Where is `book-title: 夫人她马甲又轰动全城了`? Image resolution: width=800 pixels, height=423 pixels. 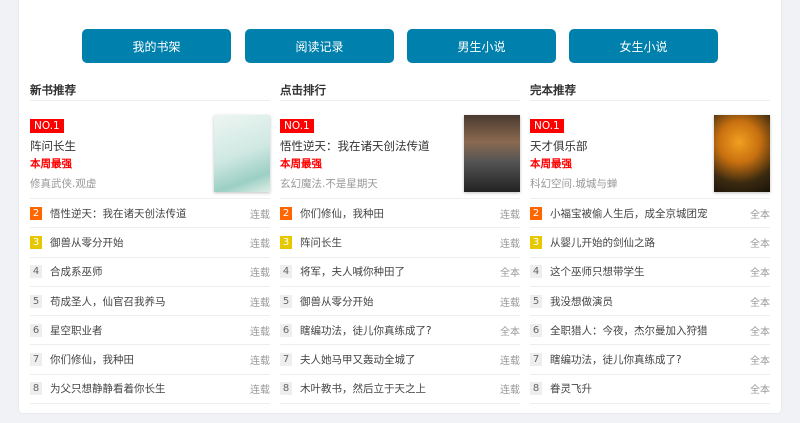 book-title: 夫人她马甲又轰动全城了 is located at coordinates (358, 360).